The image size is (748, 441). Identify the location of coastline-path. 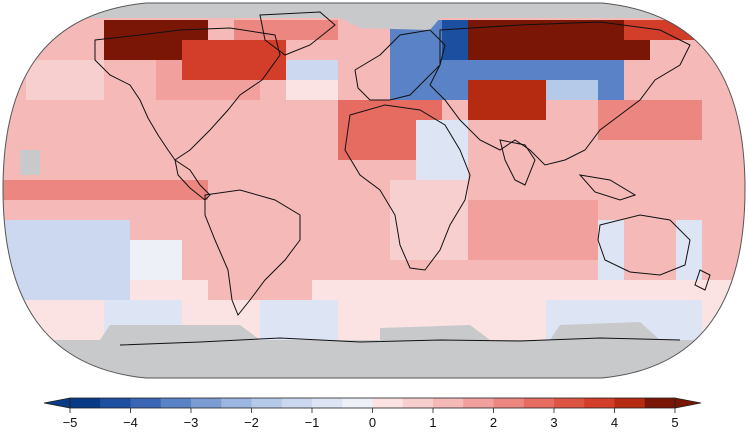
(644, 245).